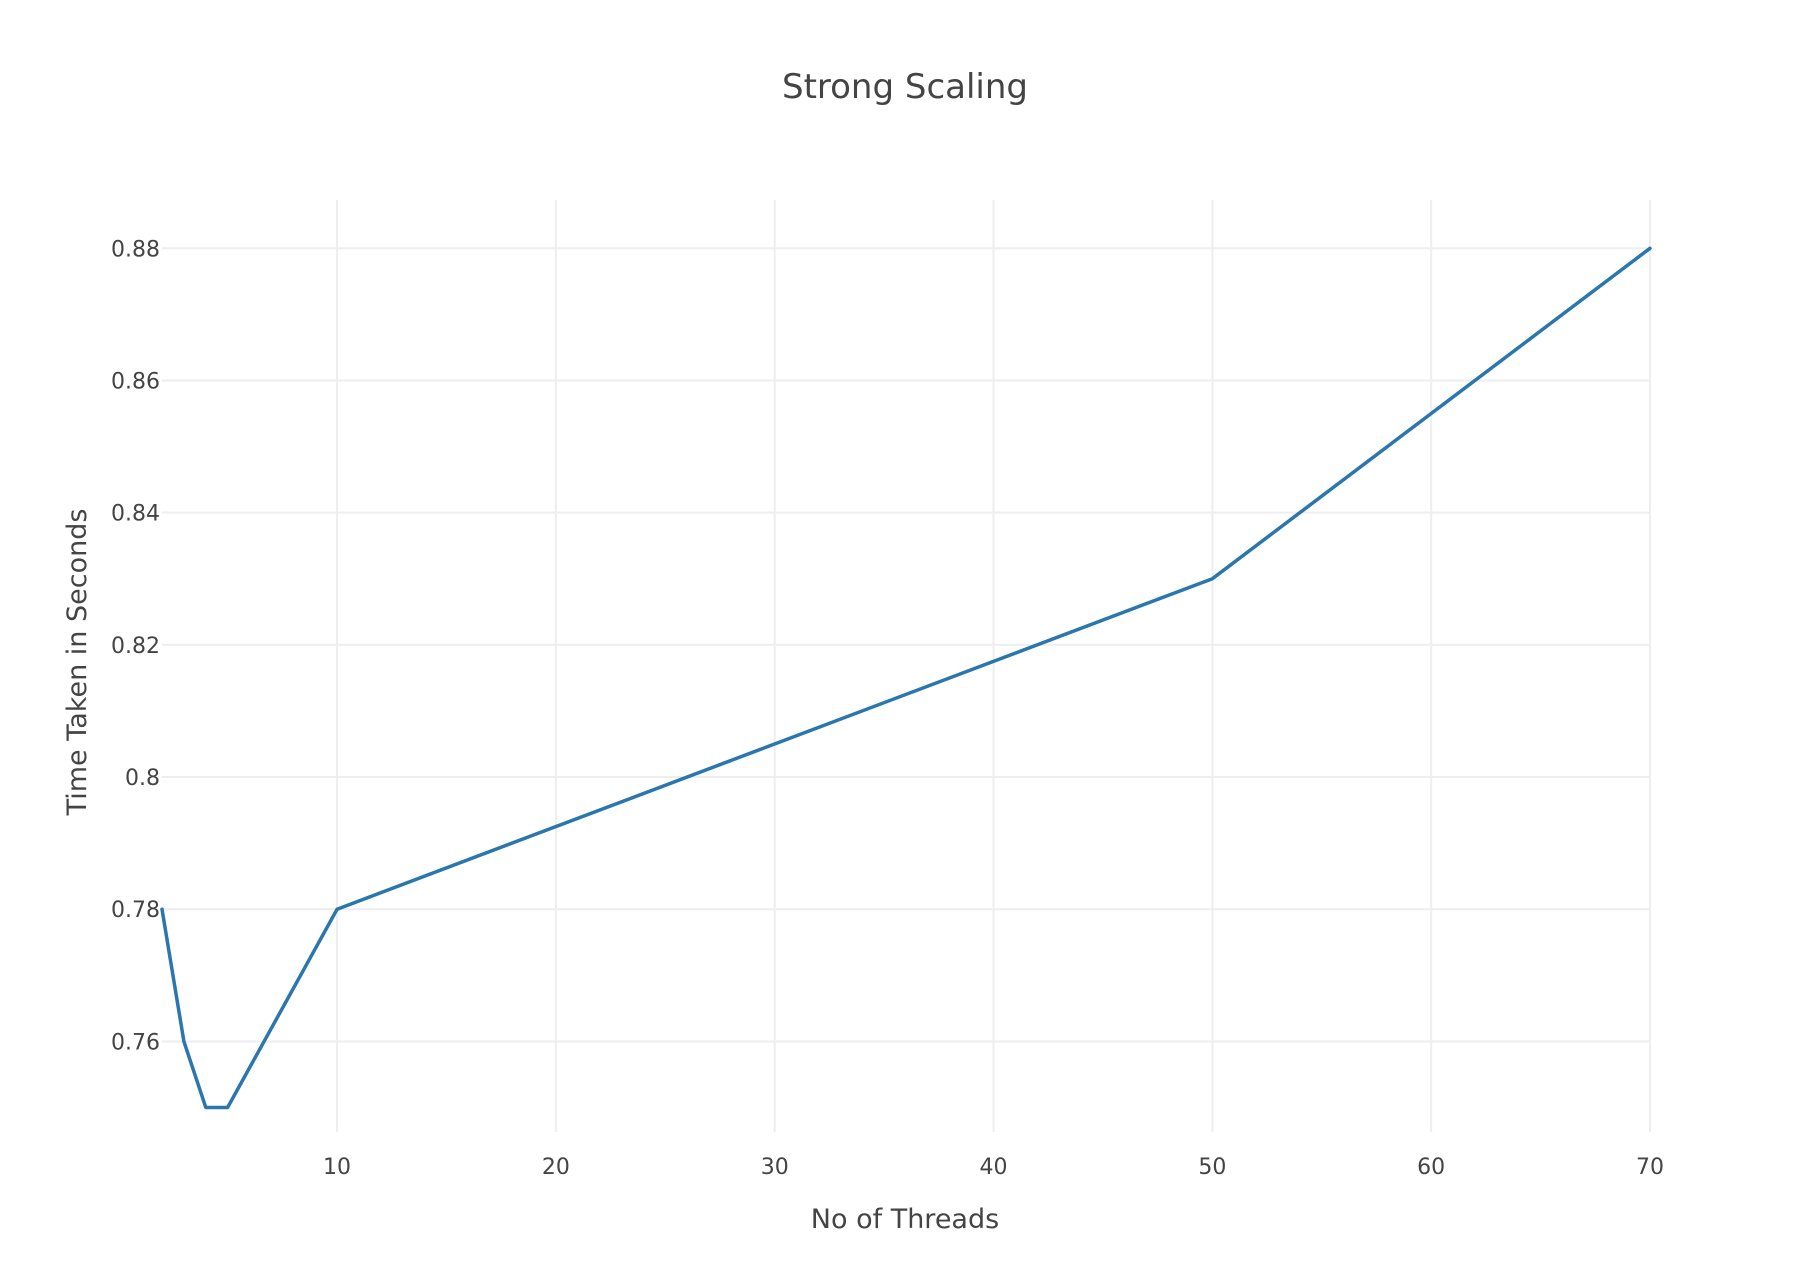 The image size is (1810, 1284). What do you see at coordinates (556, 1167) in the screenshot?
I see `x-tick-label: 20` at bounding box center [556, 1167].